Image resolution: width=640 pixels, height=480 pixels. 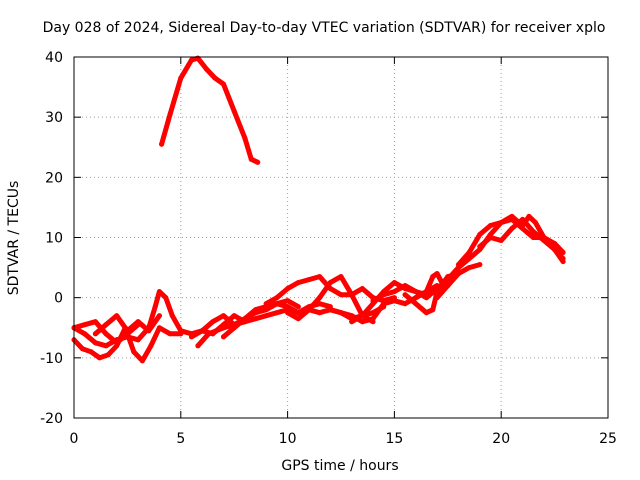 I want to click on series-arc-i, so click(x=330, y=299).